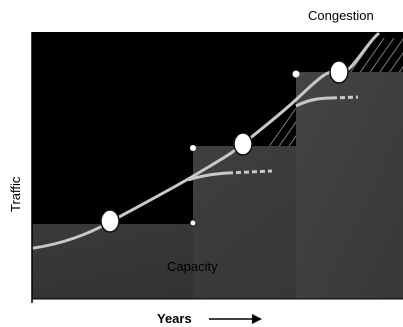  What do you see at coordinates (341, 15) in the screenshot?
I see `congestion-label: Congestion` at bounding box center [341, 15].